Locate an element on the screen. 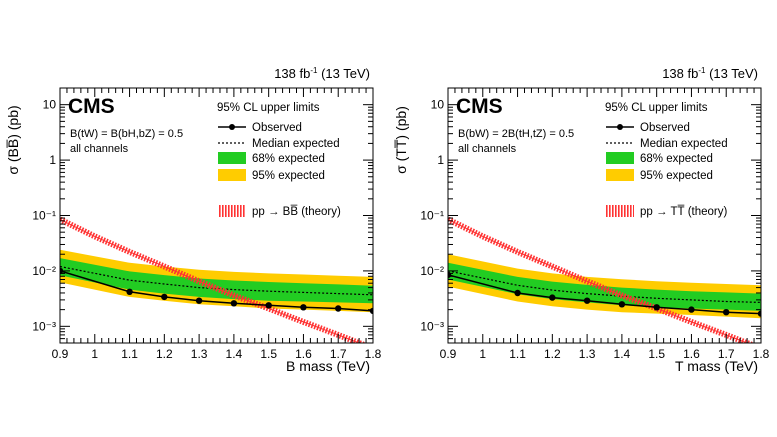 The width and height of the screenshot is (777, 437). condition-label: B(bW) = 2B(tH,tZ) = 0.5 is located at coordinates (516, 134).